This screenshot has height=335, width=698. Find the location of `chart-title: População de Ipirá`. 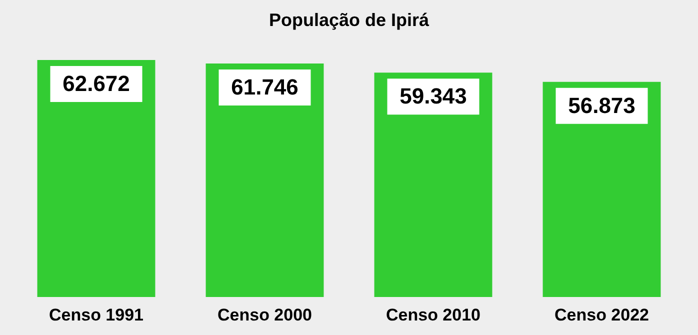

chart-title: População de Ipirá is located at coordinates (349, 20).